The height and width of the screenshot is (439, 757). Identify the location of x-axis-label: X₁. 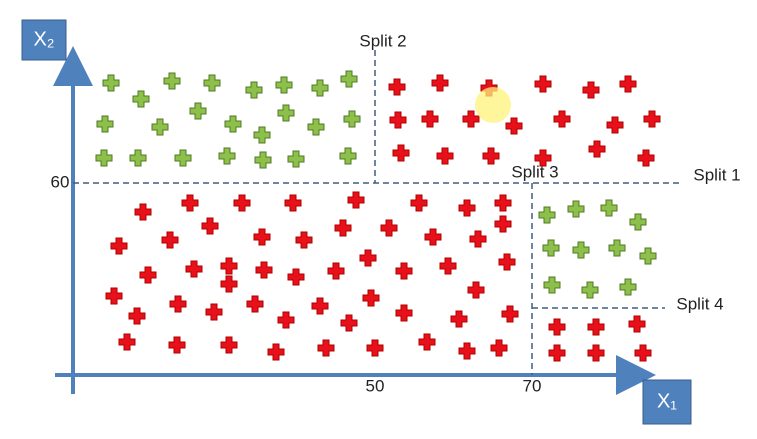
(667, 401).